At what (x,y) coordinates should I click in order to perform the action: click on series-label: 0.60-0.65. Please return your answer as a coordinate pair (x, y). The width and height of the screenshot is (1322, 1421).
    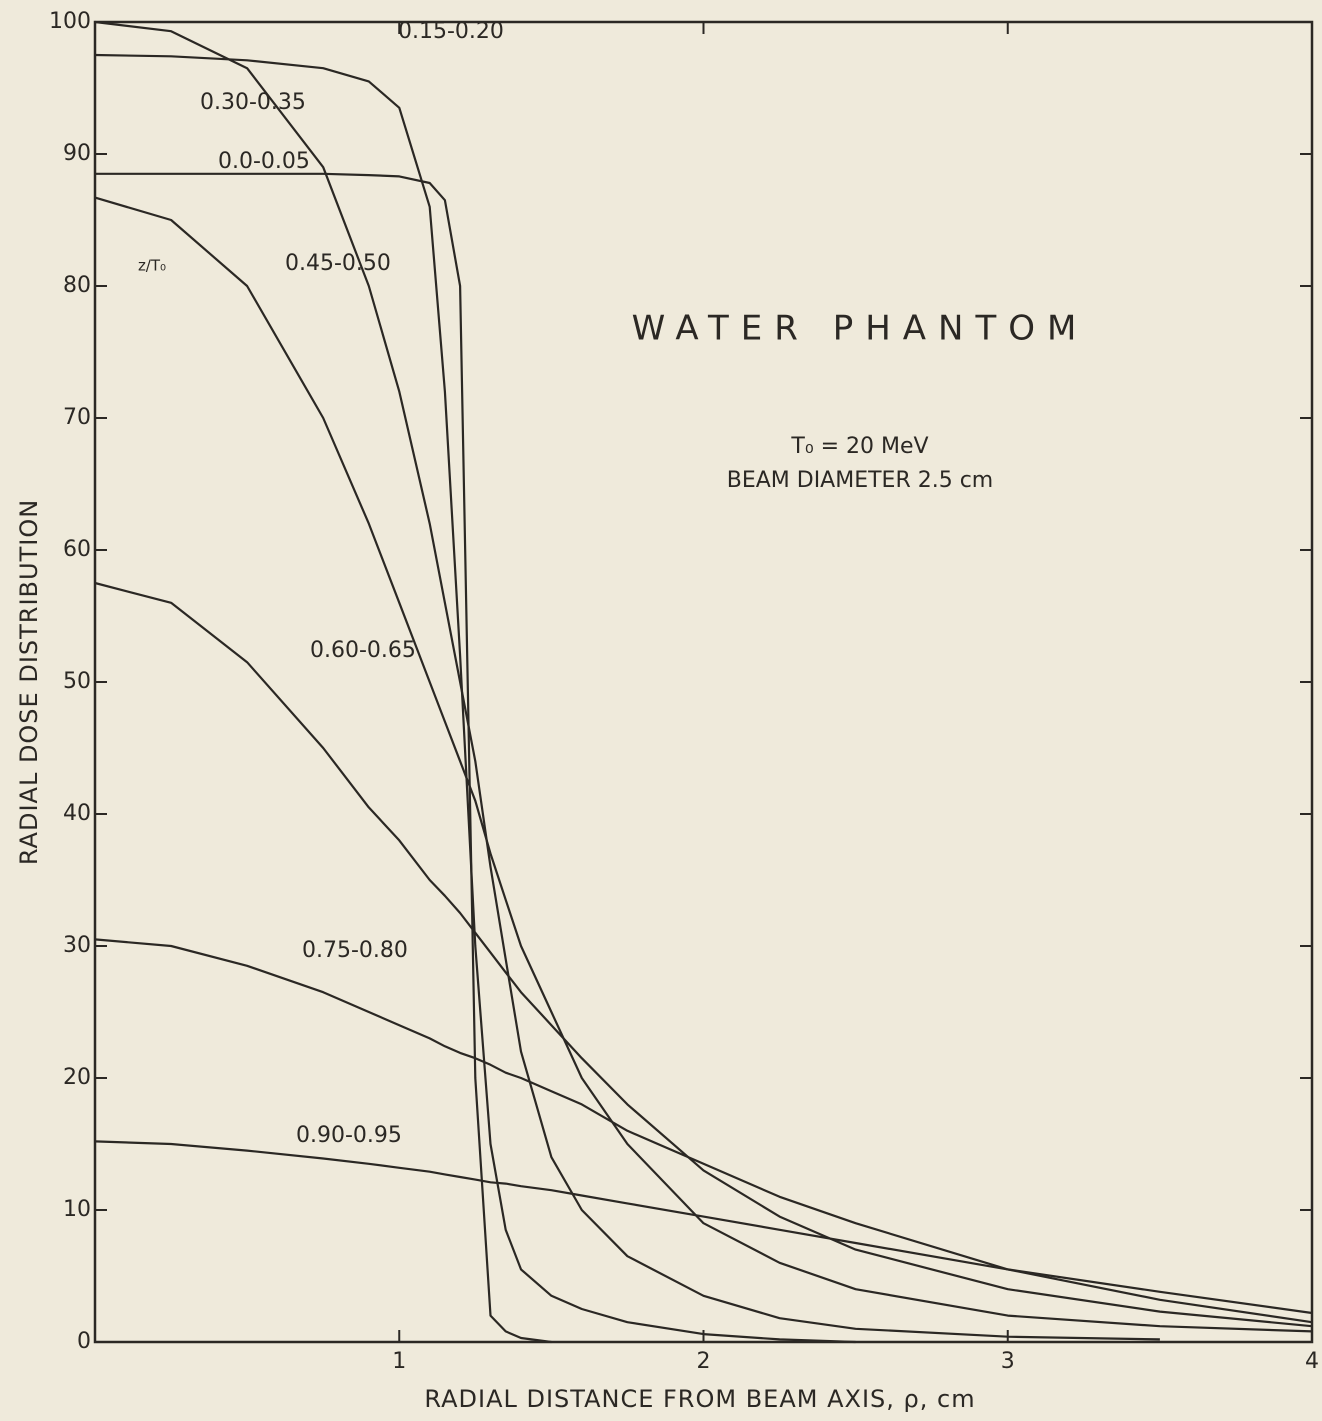
    Looking at the image, I should click on (363, 650).